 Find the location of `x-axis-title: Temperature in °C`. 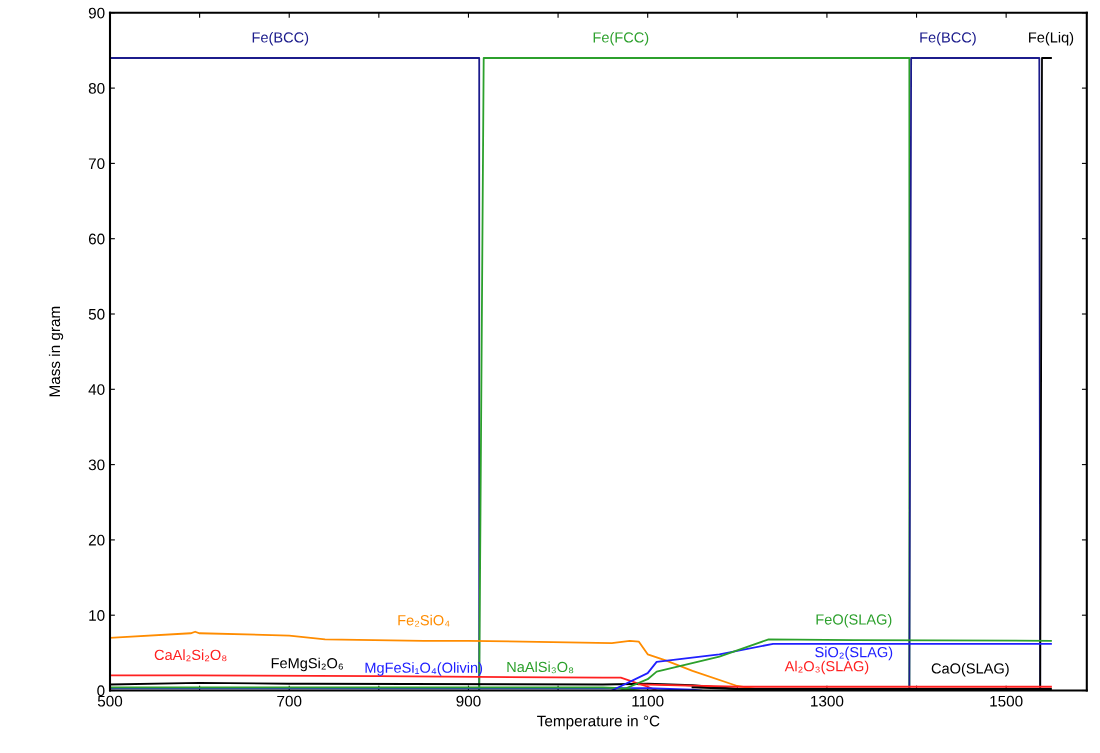

x-axis-title: Temperature in °C is located at coordinates (598, 722).